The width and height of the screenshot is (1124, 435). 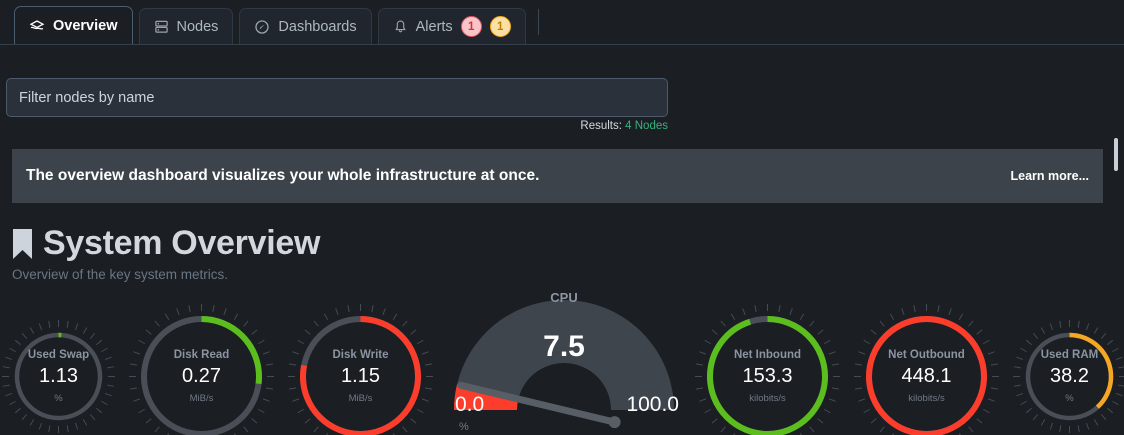 I want to click on bell-icon, so click(x=400, y=26).